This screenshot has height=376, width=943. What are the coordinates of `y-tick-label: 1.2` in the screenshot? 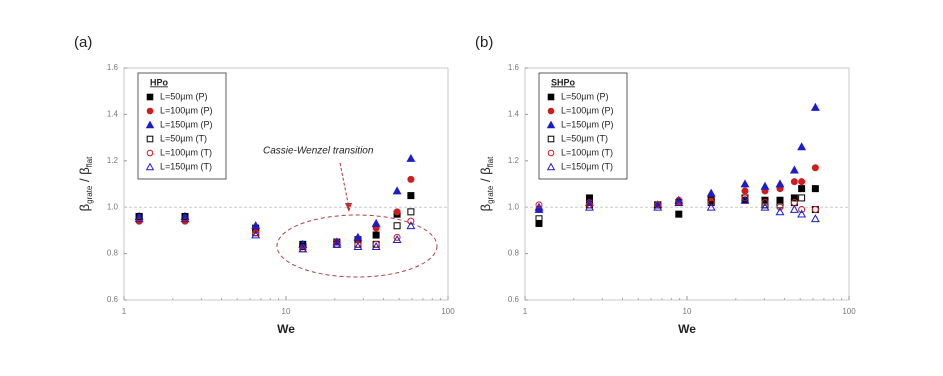 It's located at (113, 160).